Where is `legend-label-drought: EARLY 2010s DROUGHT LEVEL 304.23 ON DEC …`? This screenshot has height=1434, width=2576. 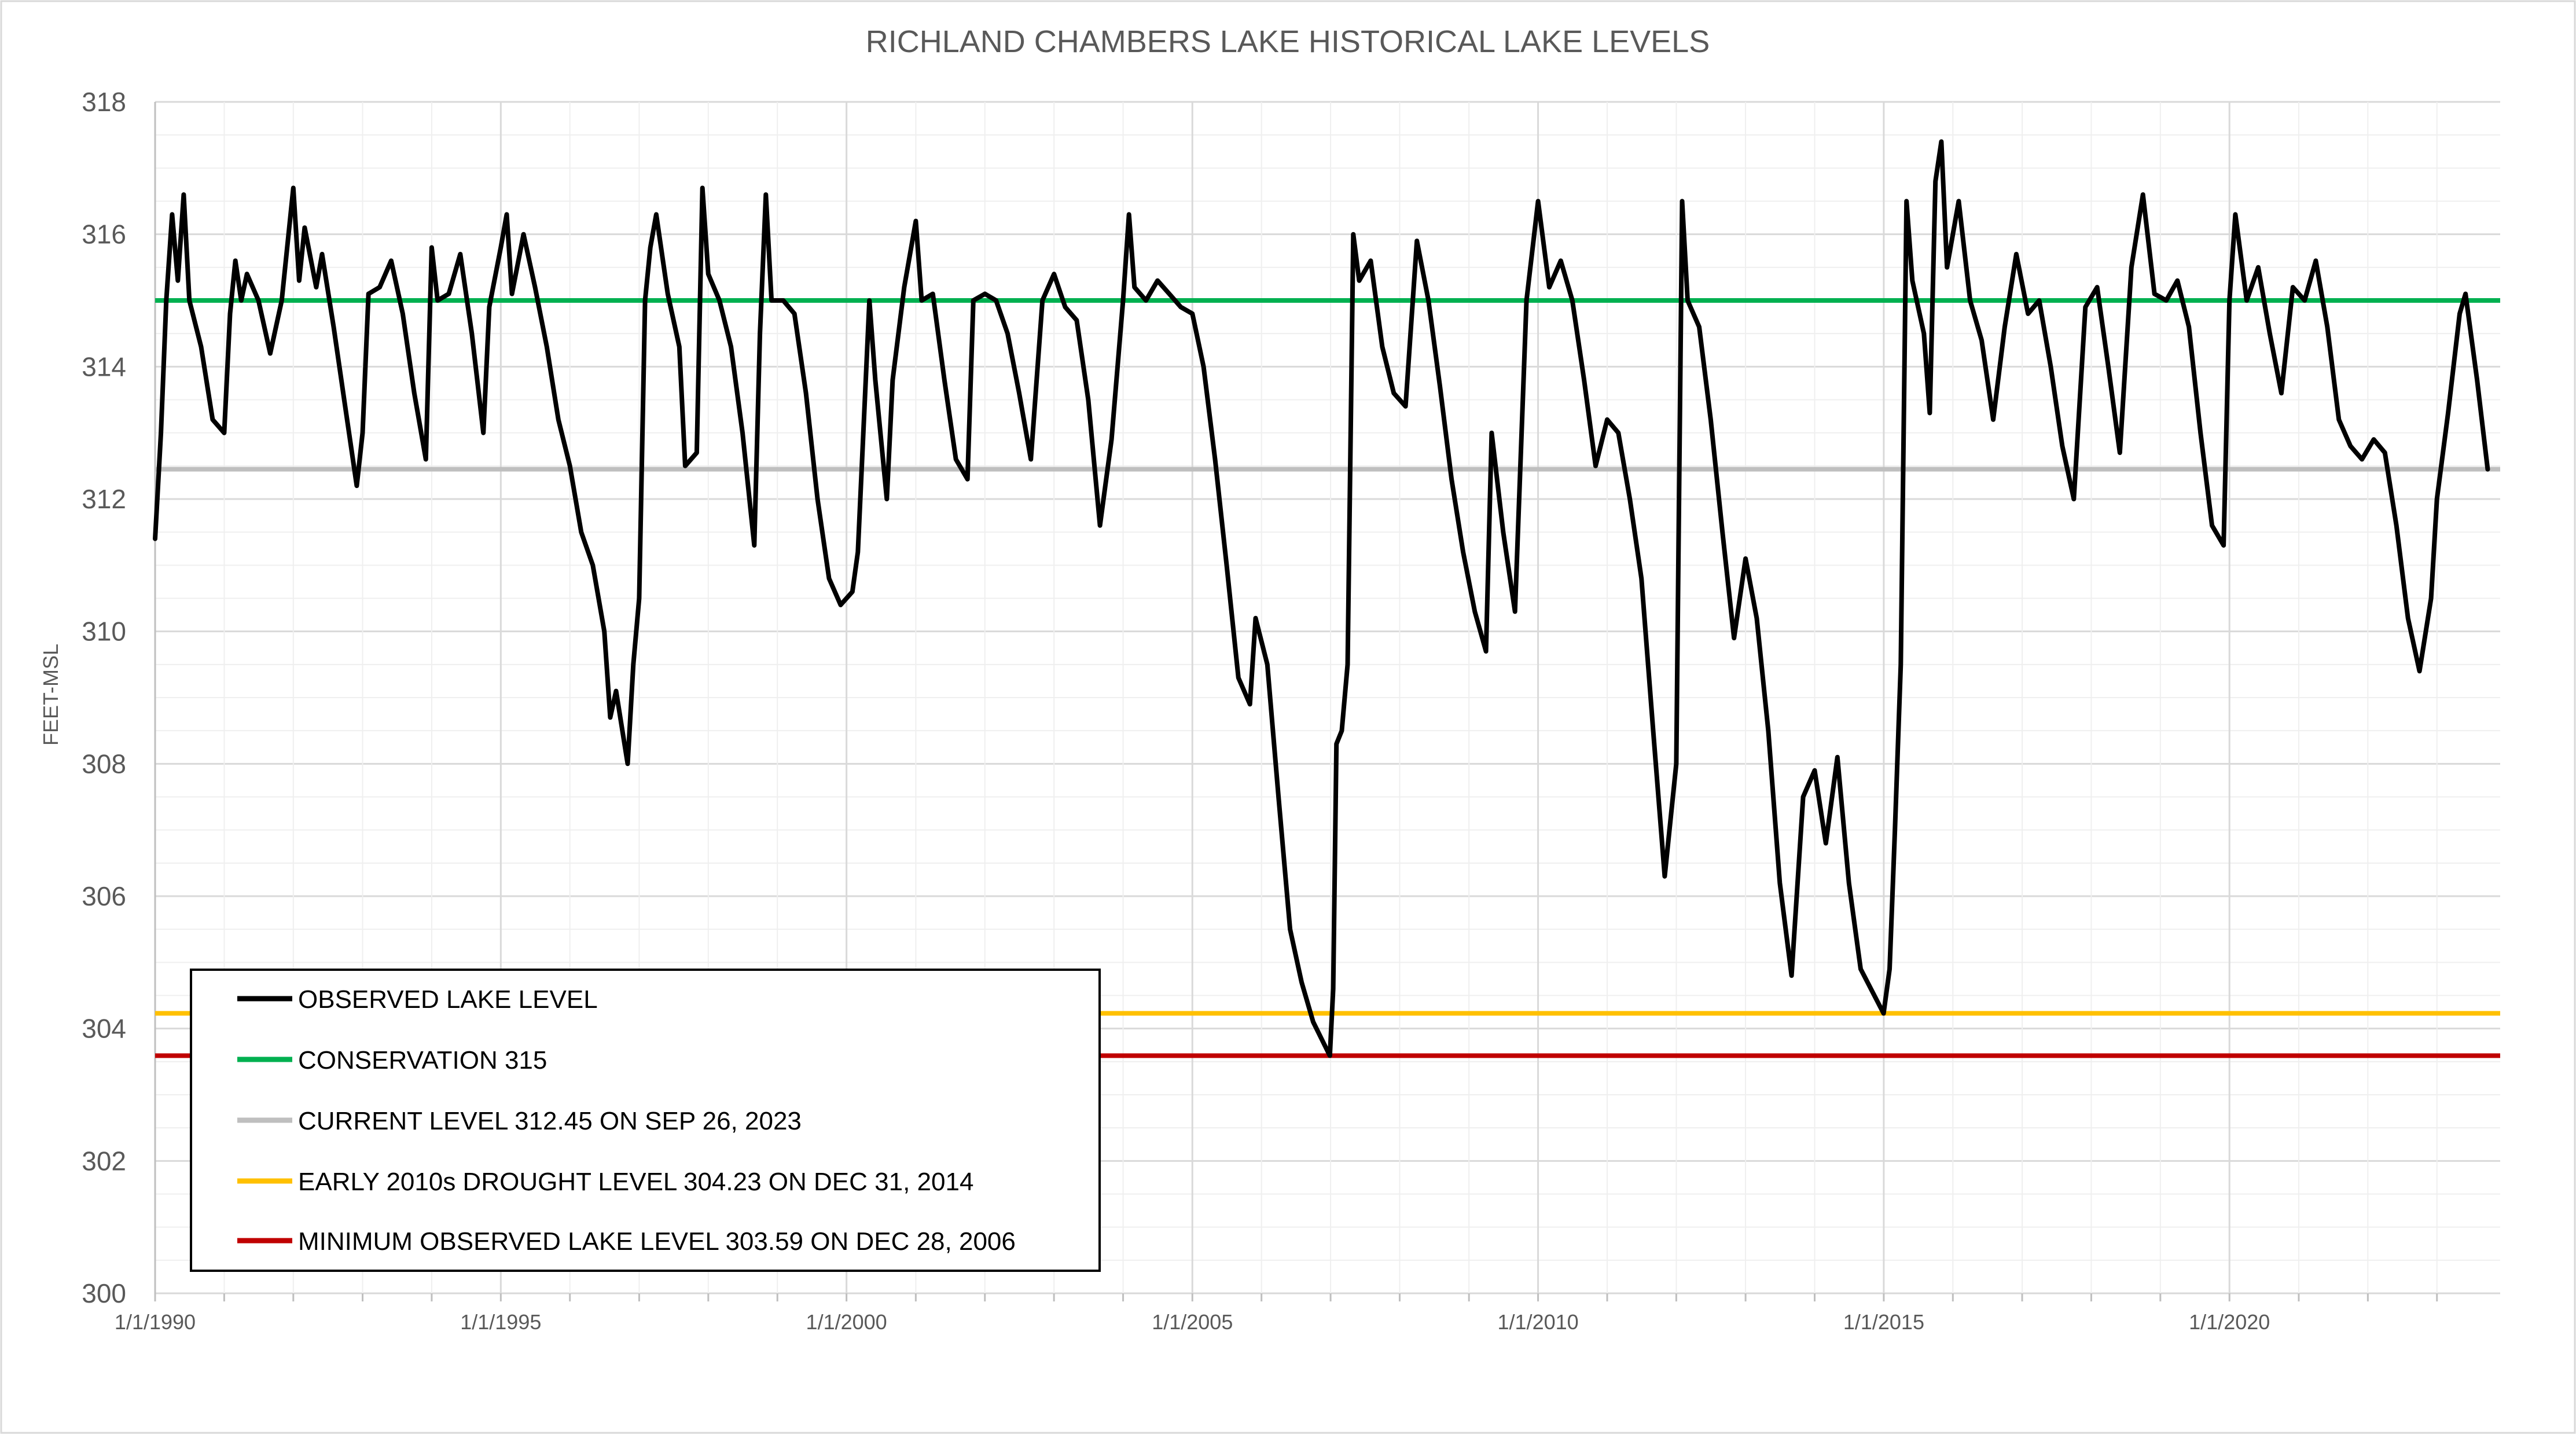 legend-label-drought: EARLY 2010s DROUGHT LEVEL 304.23 ON DEC … is located at coordinates (635, 1182).